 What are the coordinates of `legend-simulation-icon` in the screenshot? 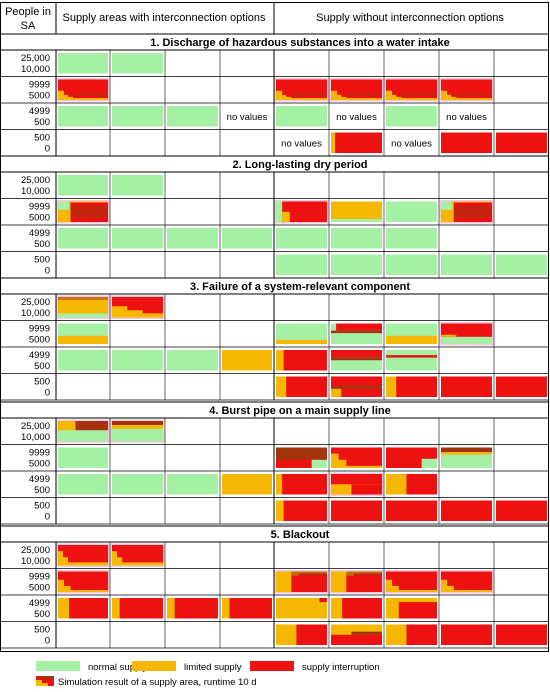 It's located at (45, 681).